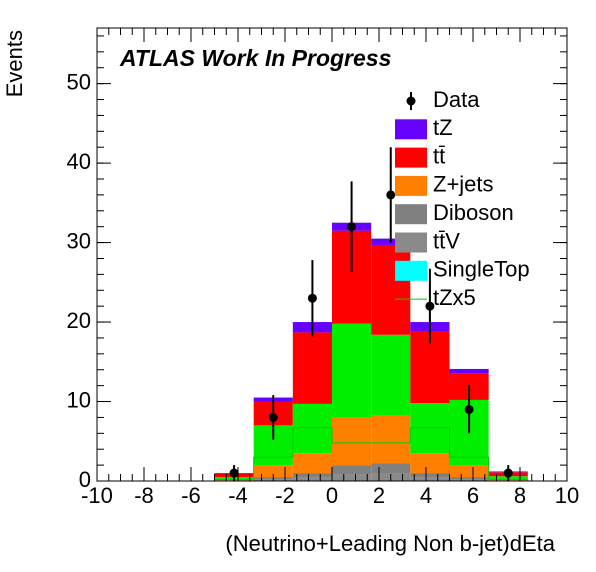 The width and height of the screenshot is (596, 572). I want to click on x-tick-label: 6, so click(473, 495).